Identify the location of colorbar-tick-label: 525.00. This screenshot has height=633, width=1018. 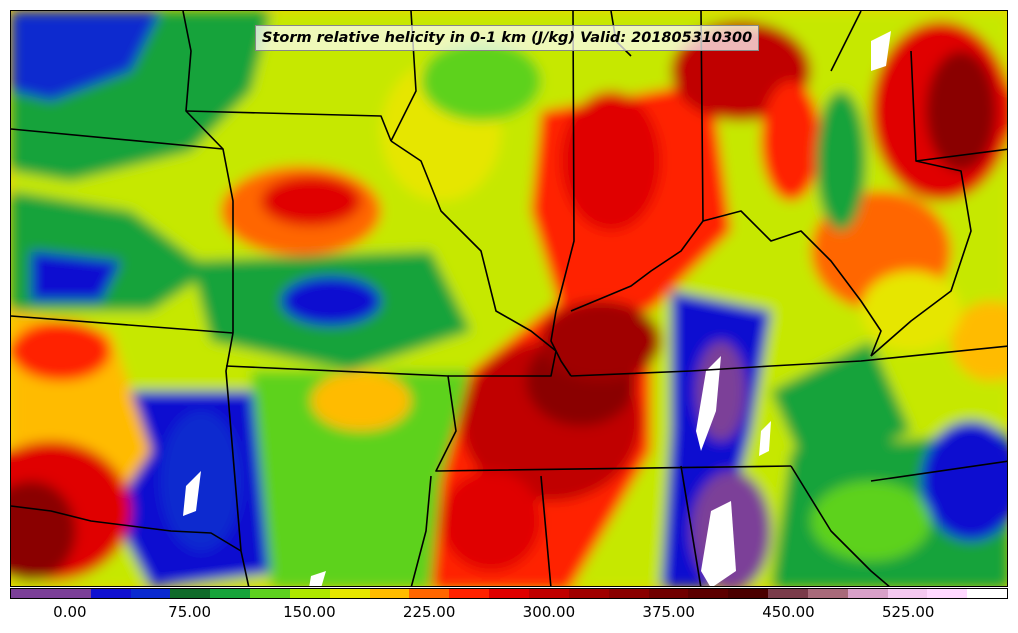
(908, 612).